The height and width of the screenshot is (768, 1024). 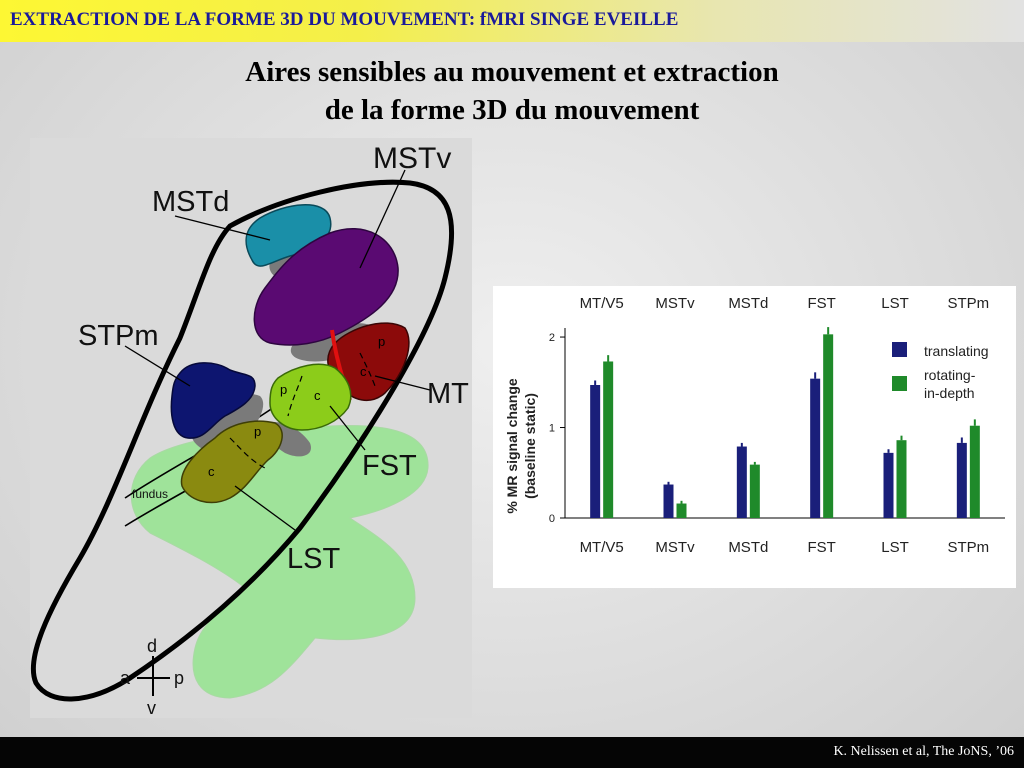 I want to click on orientation-a: a, so click(x=125, y=678).